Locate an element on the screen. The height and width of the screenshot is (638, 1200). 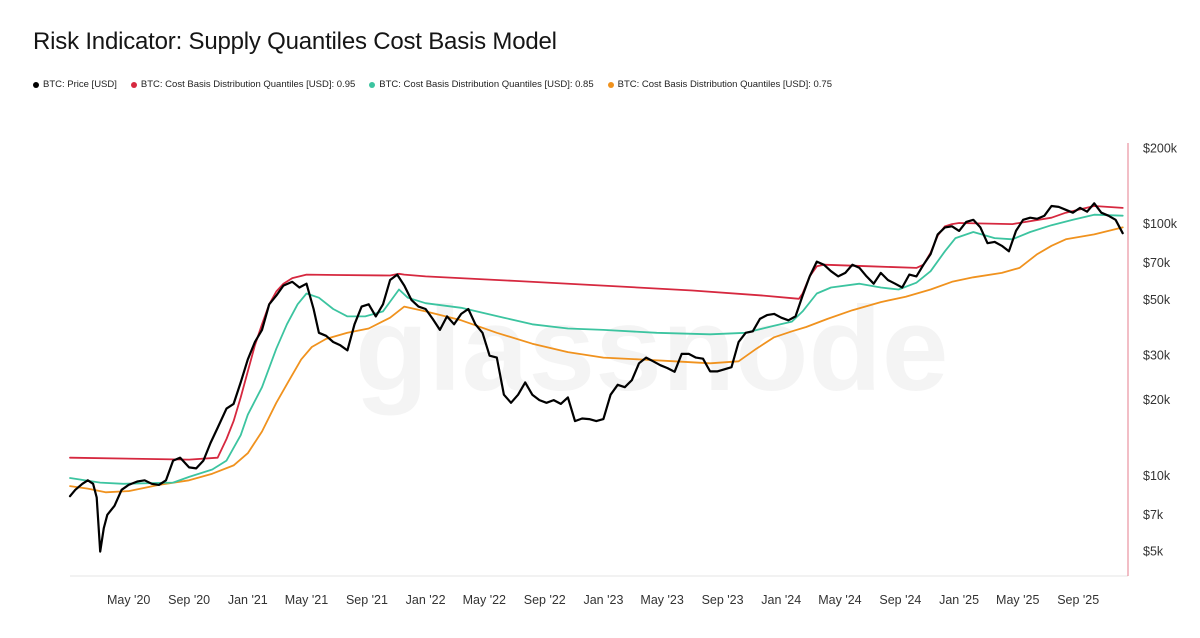
y-tick-label: $5k is located at coordinates (1153, 552).